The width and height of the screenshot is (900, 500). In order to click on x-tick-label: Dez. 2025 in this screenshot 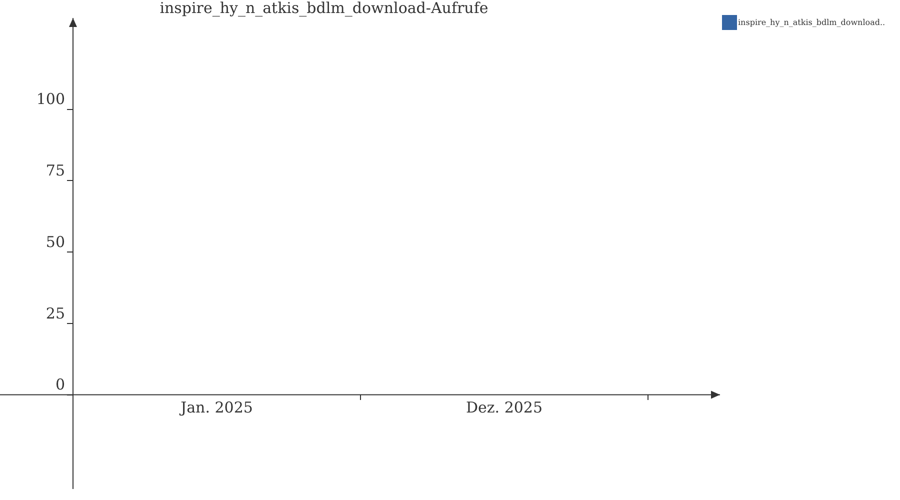, I will do `click(504, 407)`.